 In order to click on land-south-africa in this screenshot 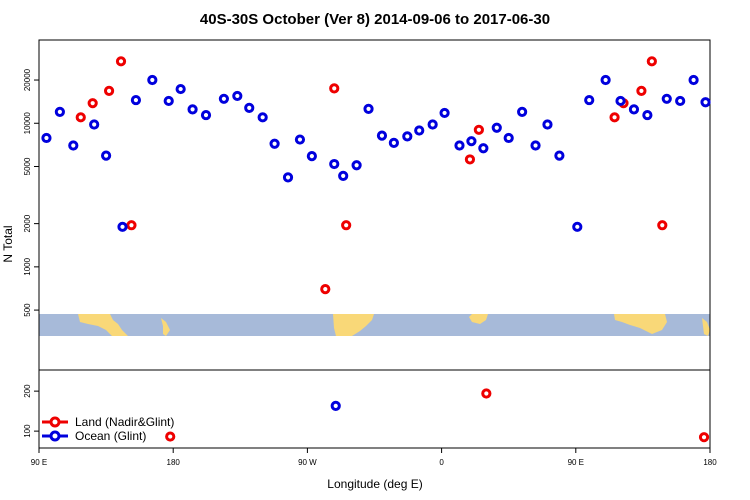, I will do `click(353, 325)`.